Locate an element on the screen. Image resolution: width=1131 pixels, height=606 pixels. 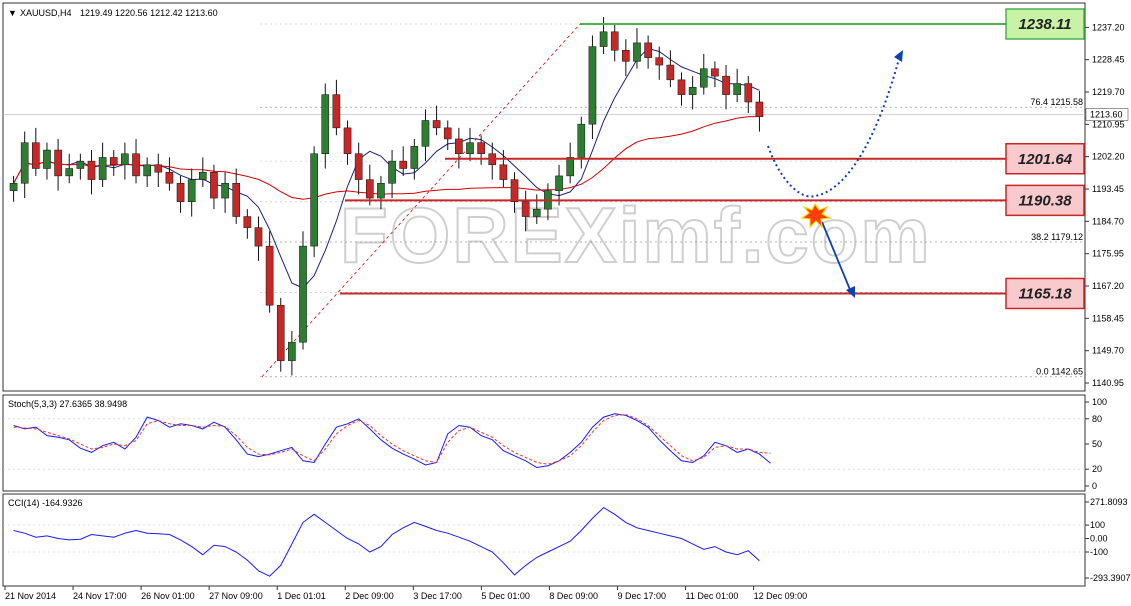
fib-labels: 76.4 1215.58 38.2 1179.12 0.0 1142.65 is located at coordinates (1056, 236).